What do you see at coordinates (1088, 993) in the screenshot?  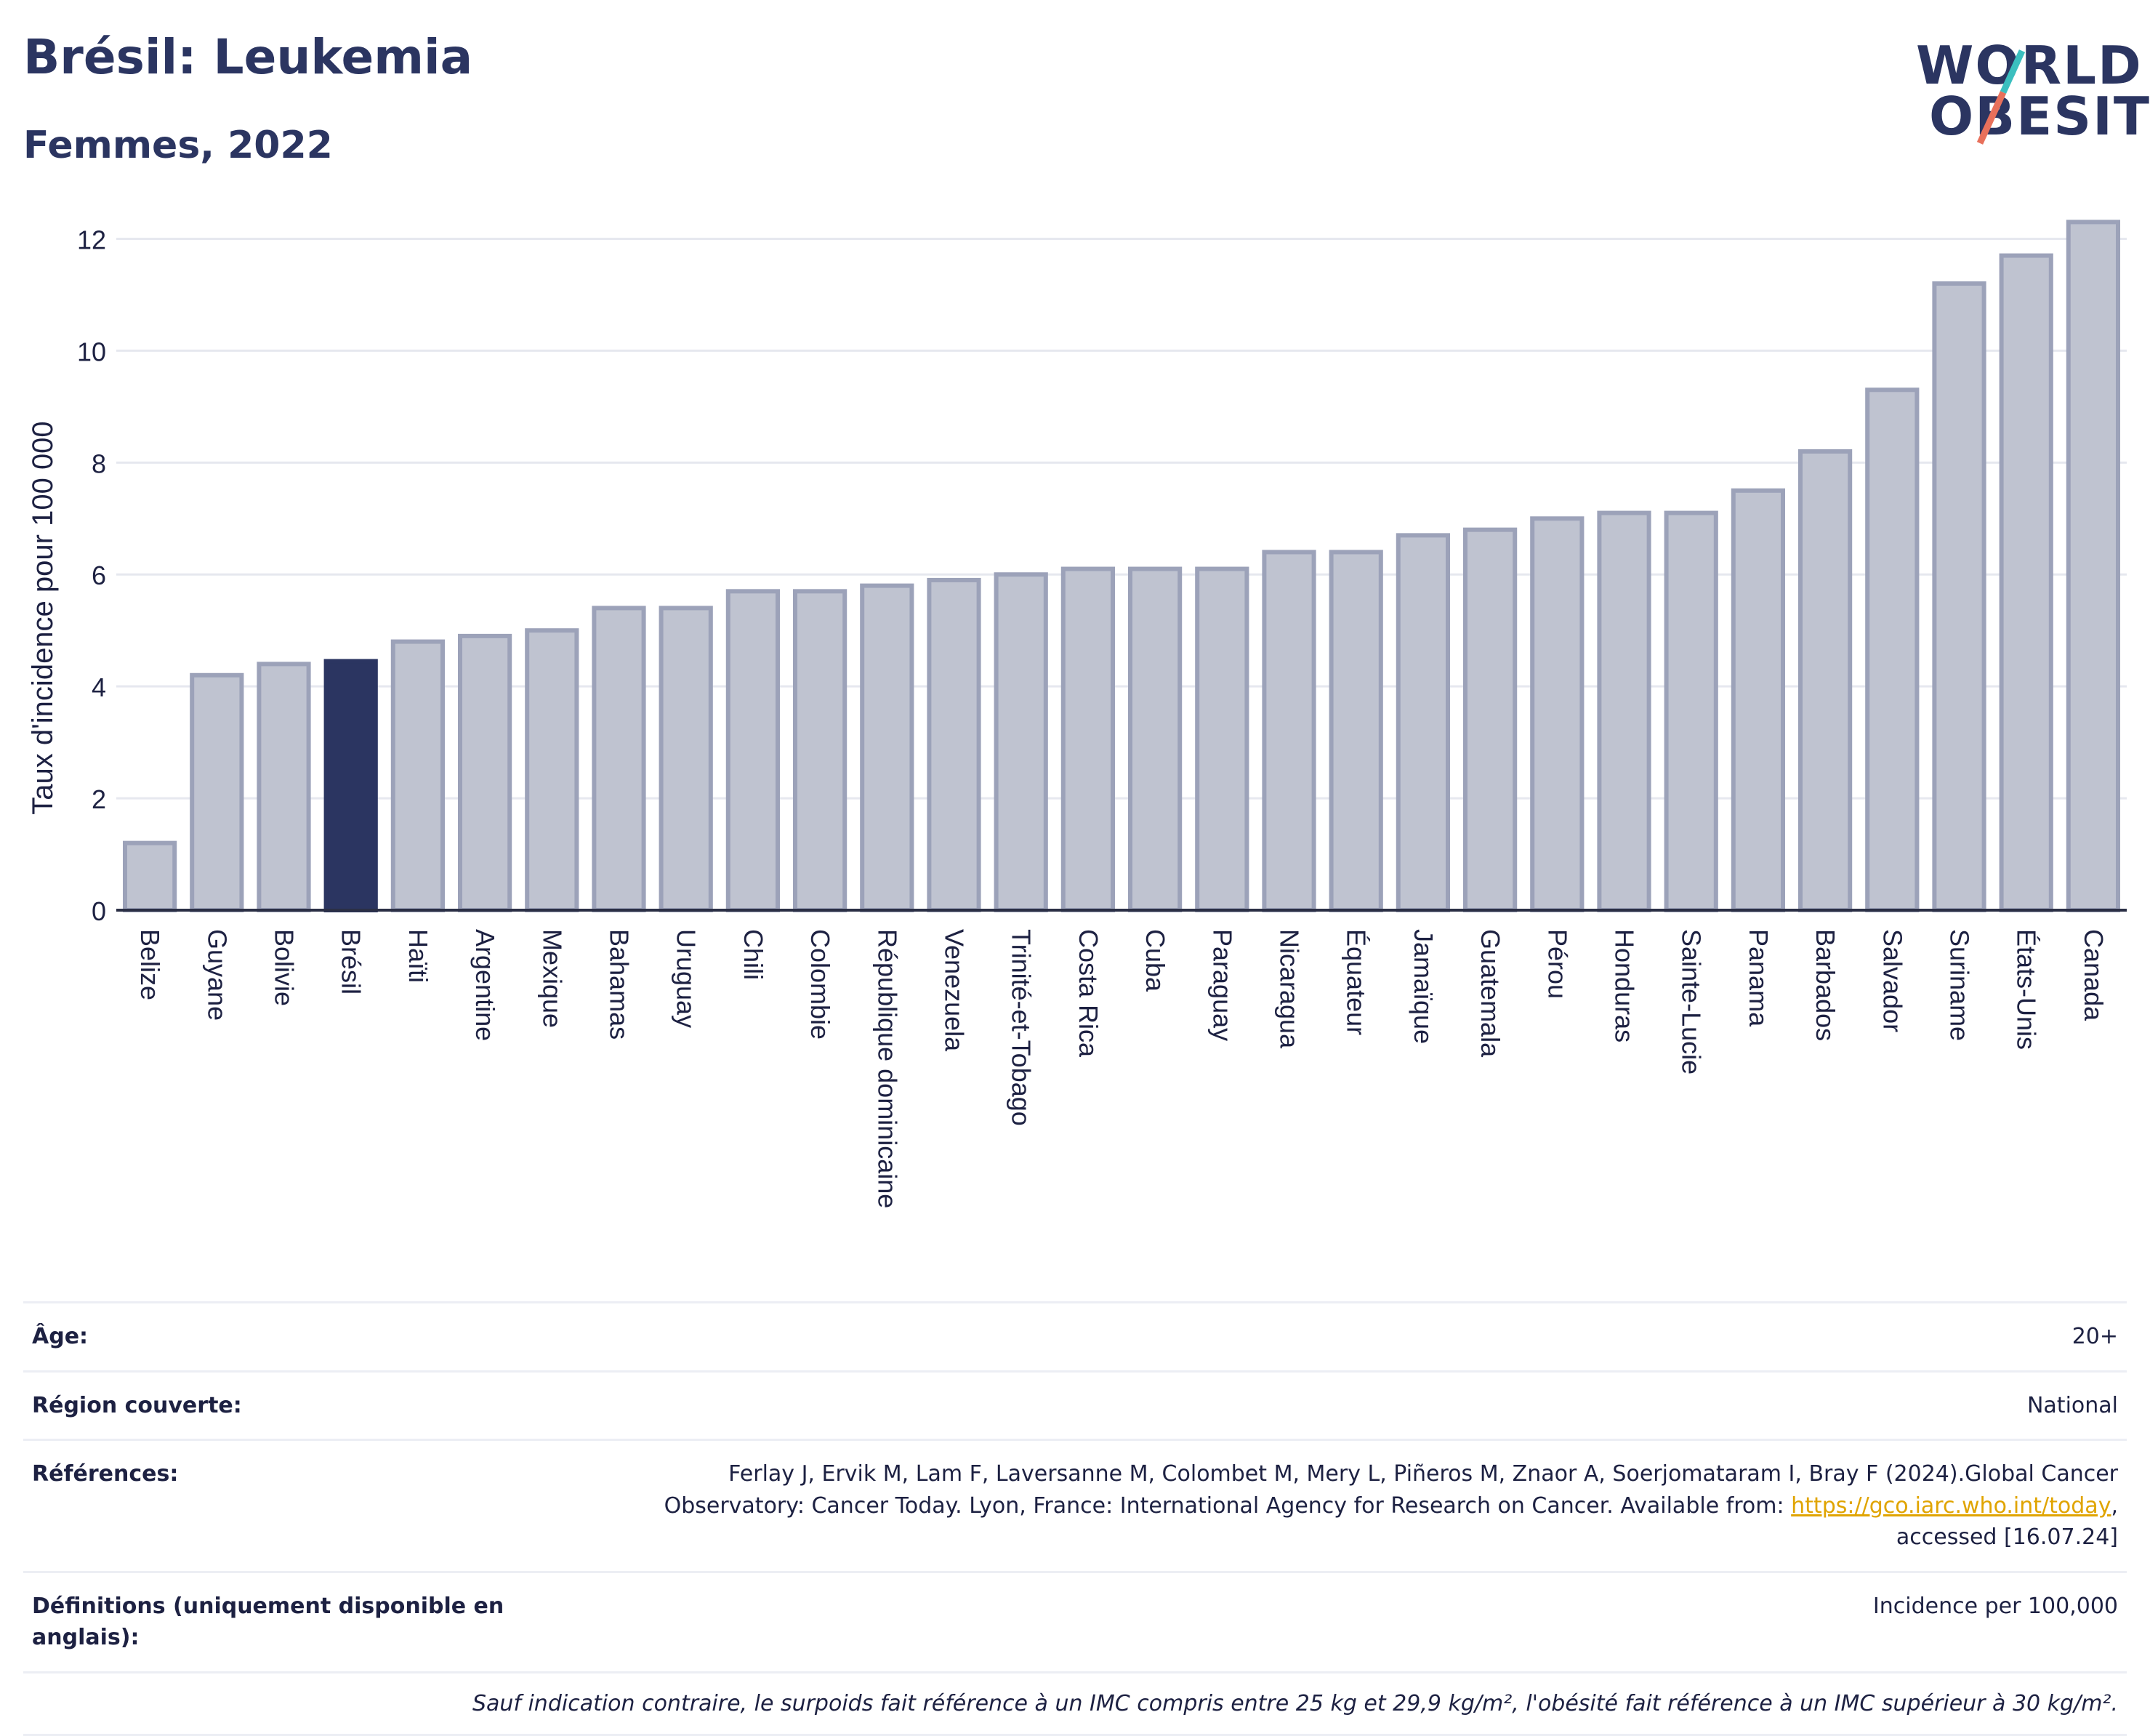 I see `x-tick-label: Costa Rica` at bounding box center [1088, 993].